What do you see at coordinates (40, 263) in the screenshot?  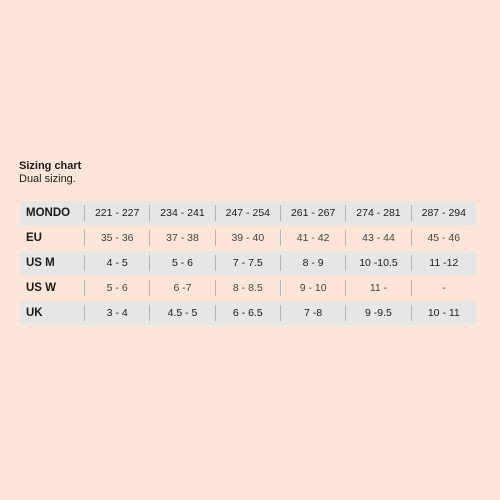 I see `row-label: US M` at bounding box center [40, 263].